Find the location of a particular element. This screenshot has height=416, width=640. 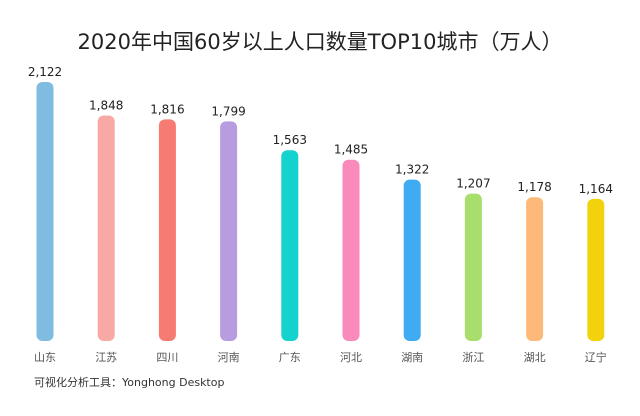

category-label: 山东 is located at coordinates (45, 357).